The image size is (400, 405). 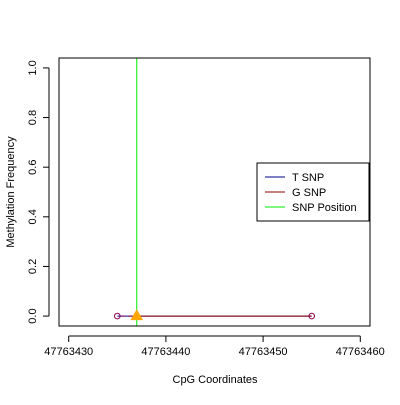 I want to click on x-tick-label: 47763460, so click(x=360, y=352).